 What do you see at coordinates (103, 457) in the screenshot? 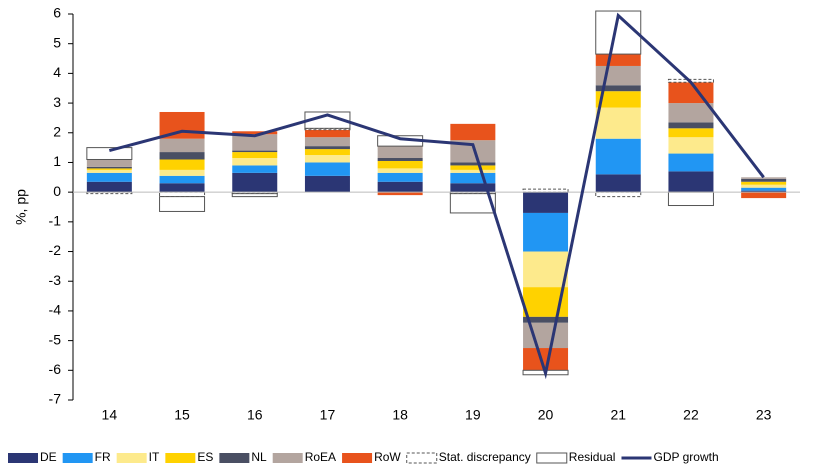
I see `legend-label: FR` at bounding box center [103, 457].